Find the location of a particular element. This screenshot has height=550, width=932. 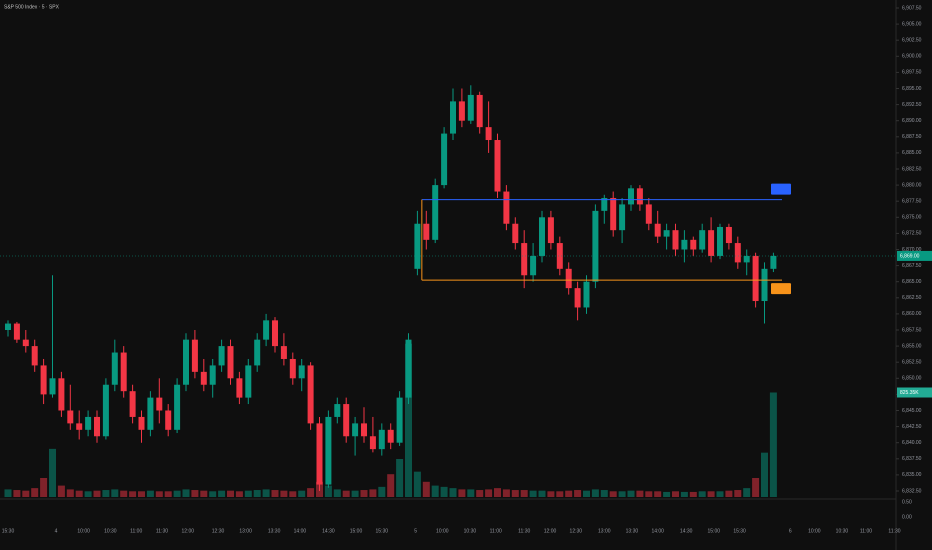

y-tick-label: 6,842.50 is located at coordinates (912, 427).